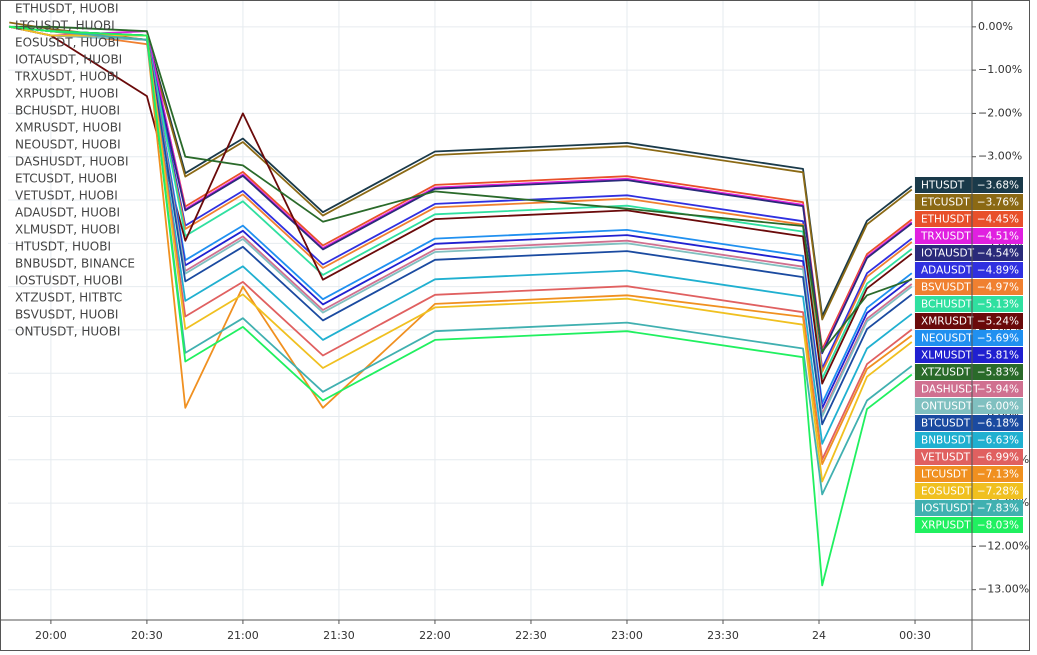 The image size is (1037, 655). I want to click on tag-symbol: ETHUSDT, so click(946, 220).